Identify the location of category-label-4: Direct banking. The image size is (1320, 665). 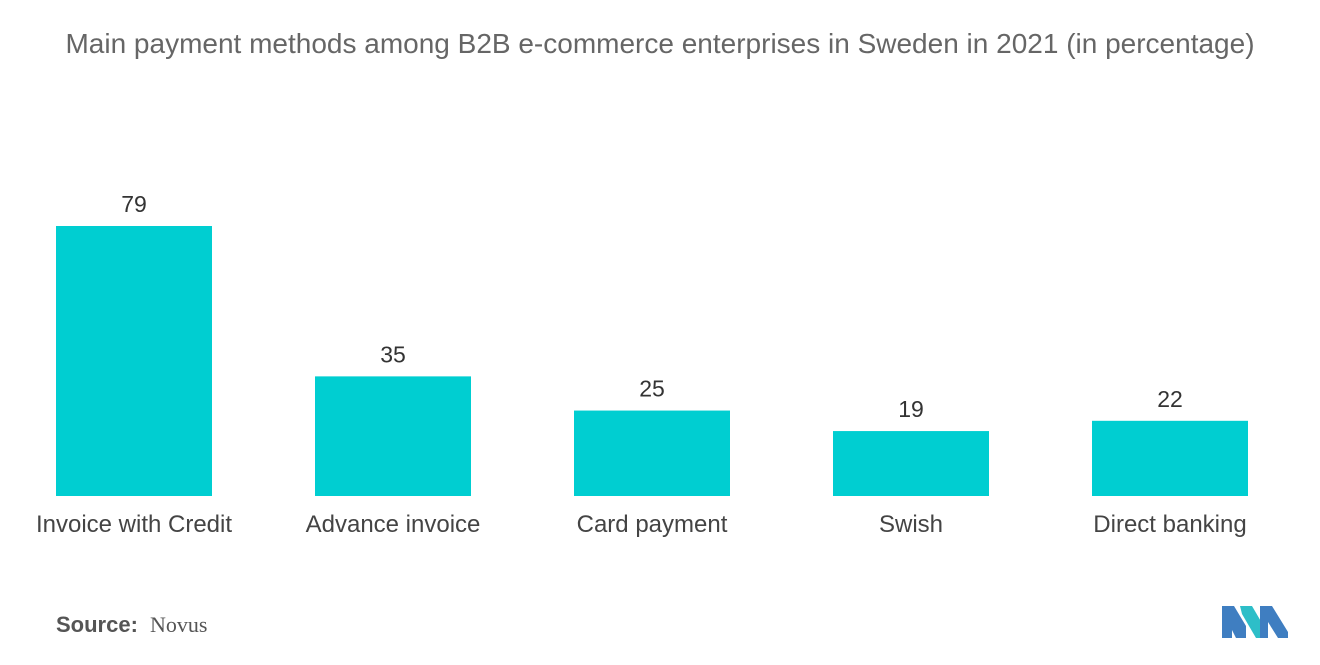
(1169, 524).